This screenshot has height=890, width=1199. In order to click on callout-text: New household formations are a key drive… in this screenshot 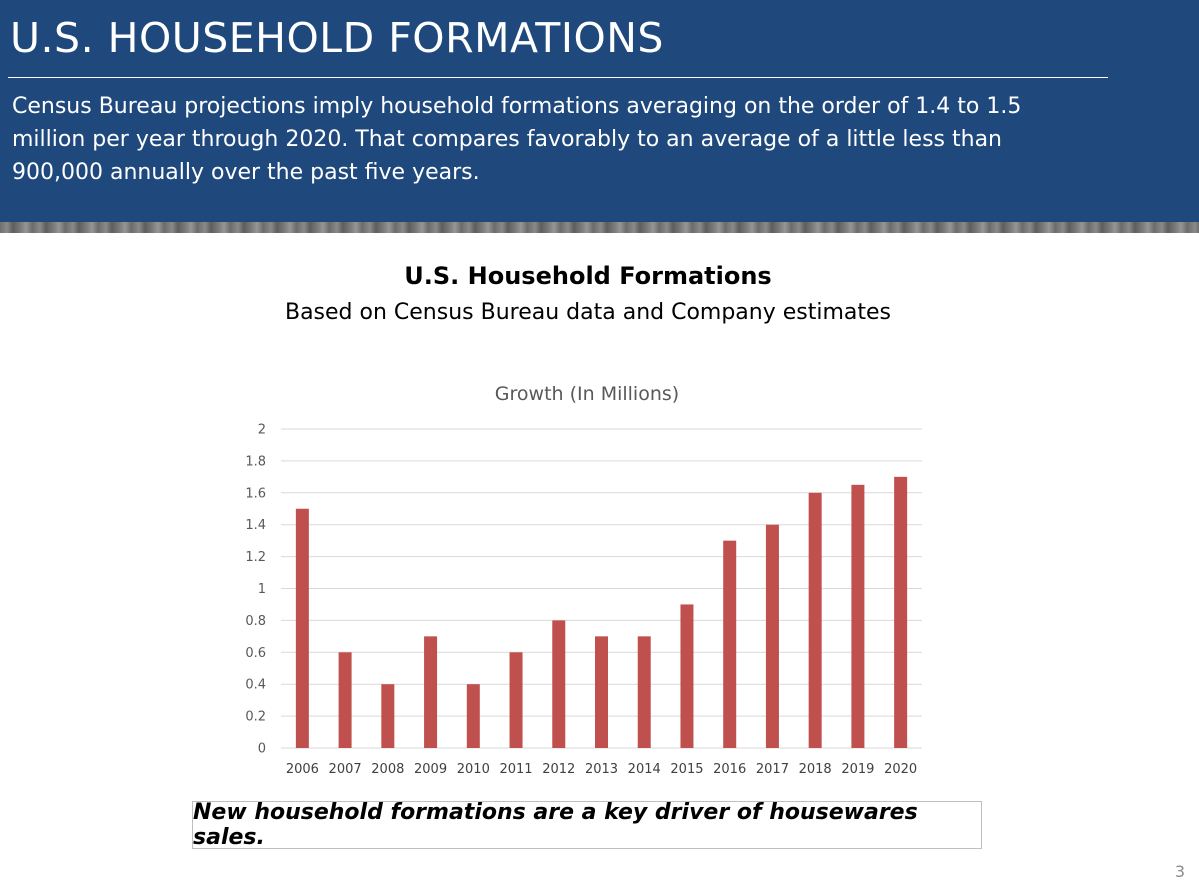, I will do `click(555, 825)`.